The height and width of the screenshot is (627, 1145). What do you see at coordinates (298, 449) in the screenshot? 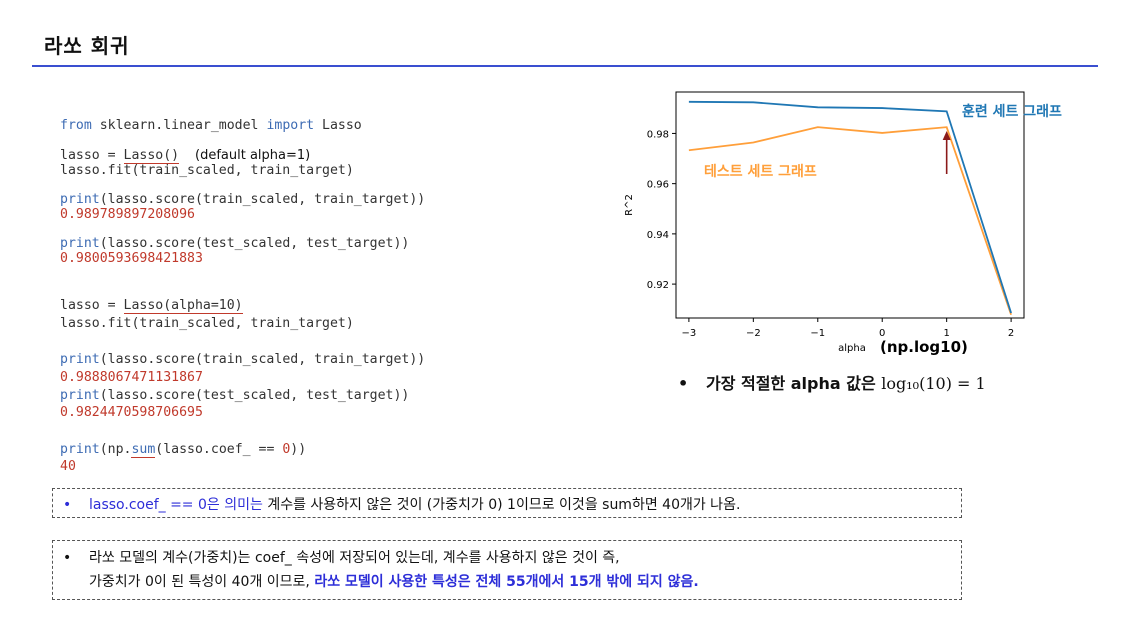
I see `code-text: ))` at bounding box center [298, 449].